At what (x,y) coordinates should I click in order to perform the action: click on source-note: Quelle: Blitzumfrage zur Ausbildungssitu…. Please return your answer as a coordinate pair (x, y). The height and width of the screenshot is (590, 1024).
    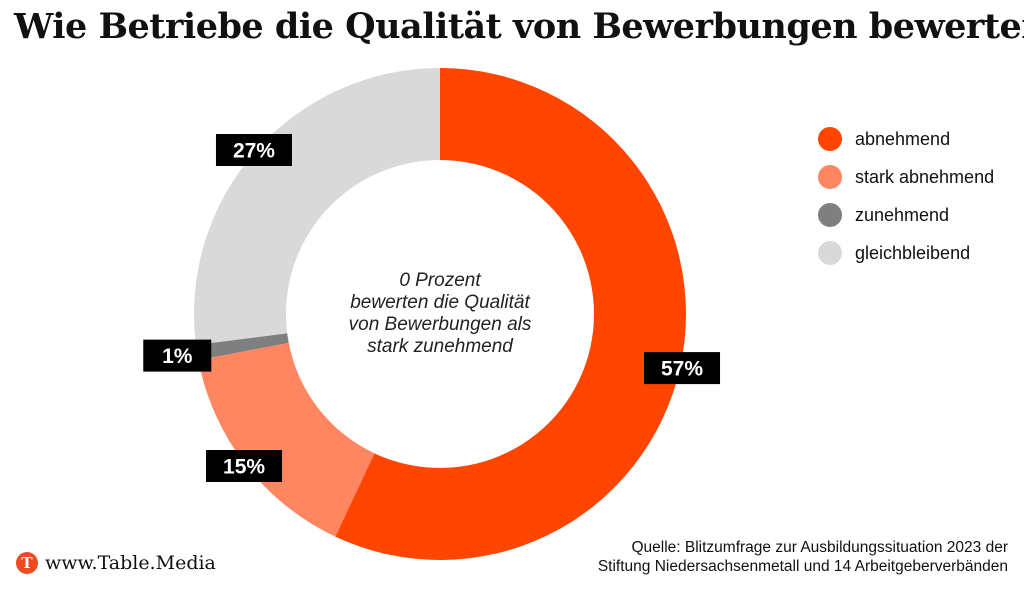
    Looking at the image, I should click on (803, 557).